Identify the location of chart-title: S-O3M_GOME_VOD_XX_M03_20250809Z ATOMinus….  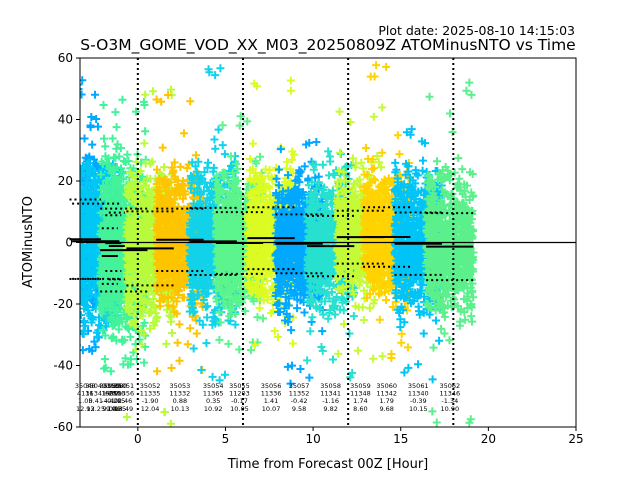
(327, 45).